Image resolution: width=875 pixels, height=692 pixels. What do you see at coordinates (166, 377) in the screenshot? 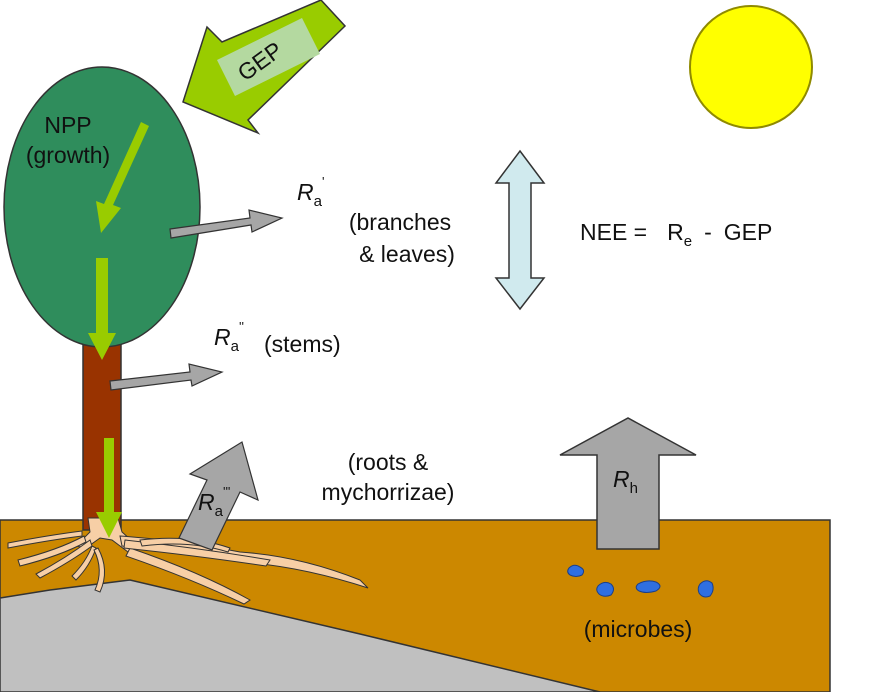
I see `stem-respiration-arrow` at bounding box center [166, 377].